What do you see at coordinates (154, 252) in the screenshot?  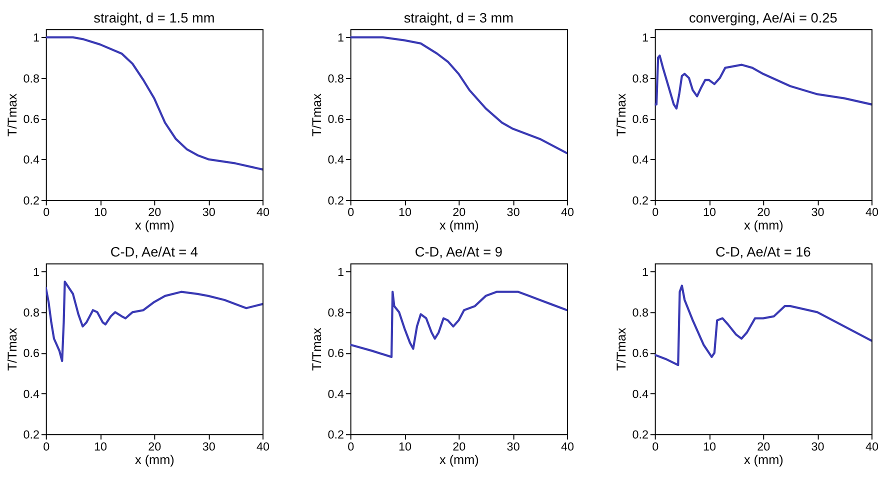 I see `chart-title: C-D, Ae/At = 4` at bounding box center [154, 252].